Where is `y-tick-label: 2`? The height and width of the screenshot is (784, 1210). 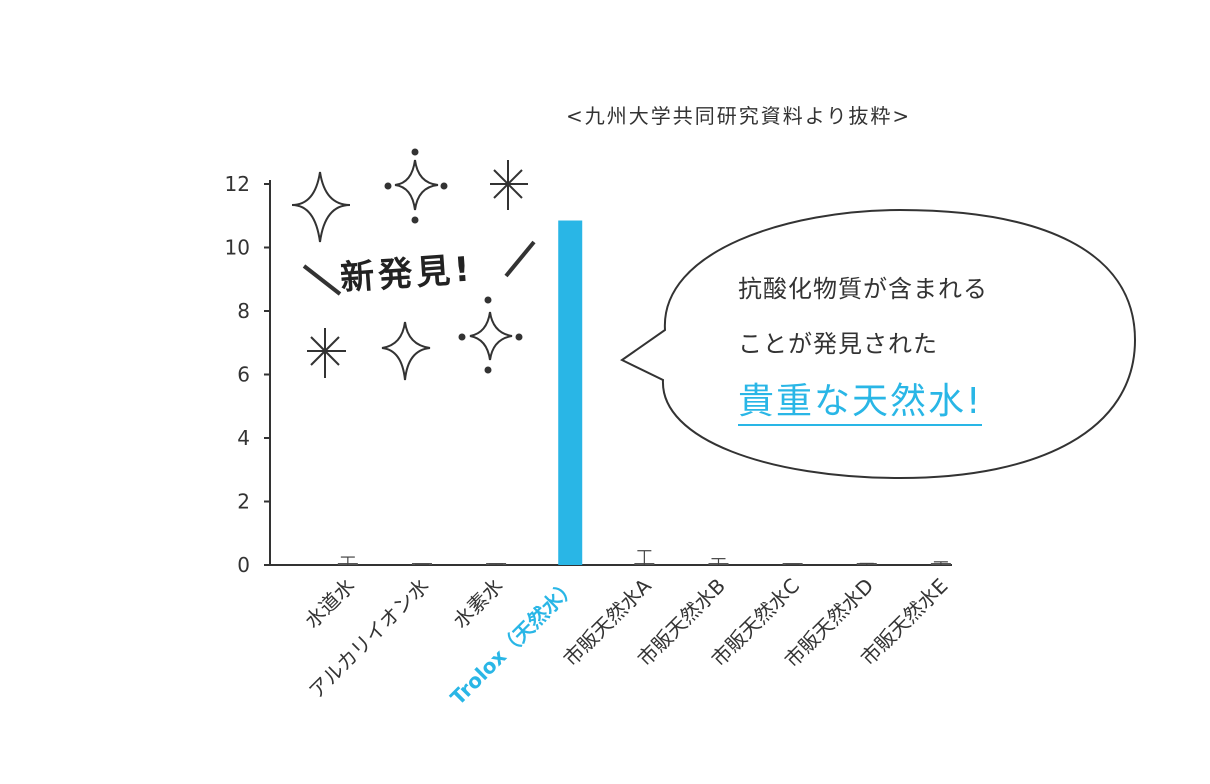 y-tick-label: 2 is located at coordinates (243, 502).